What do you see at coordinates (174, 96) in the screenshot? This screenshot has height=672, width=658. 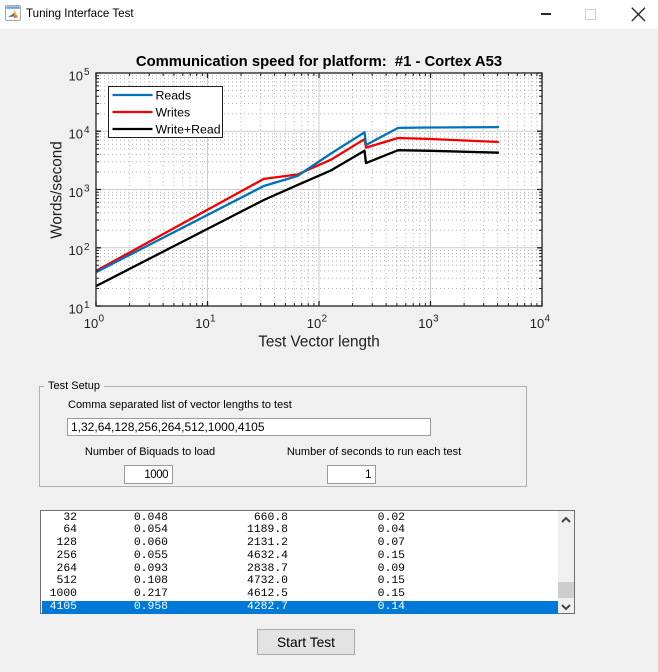 I see `svg-text: Reads` at bounding box center [174, 96].